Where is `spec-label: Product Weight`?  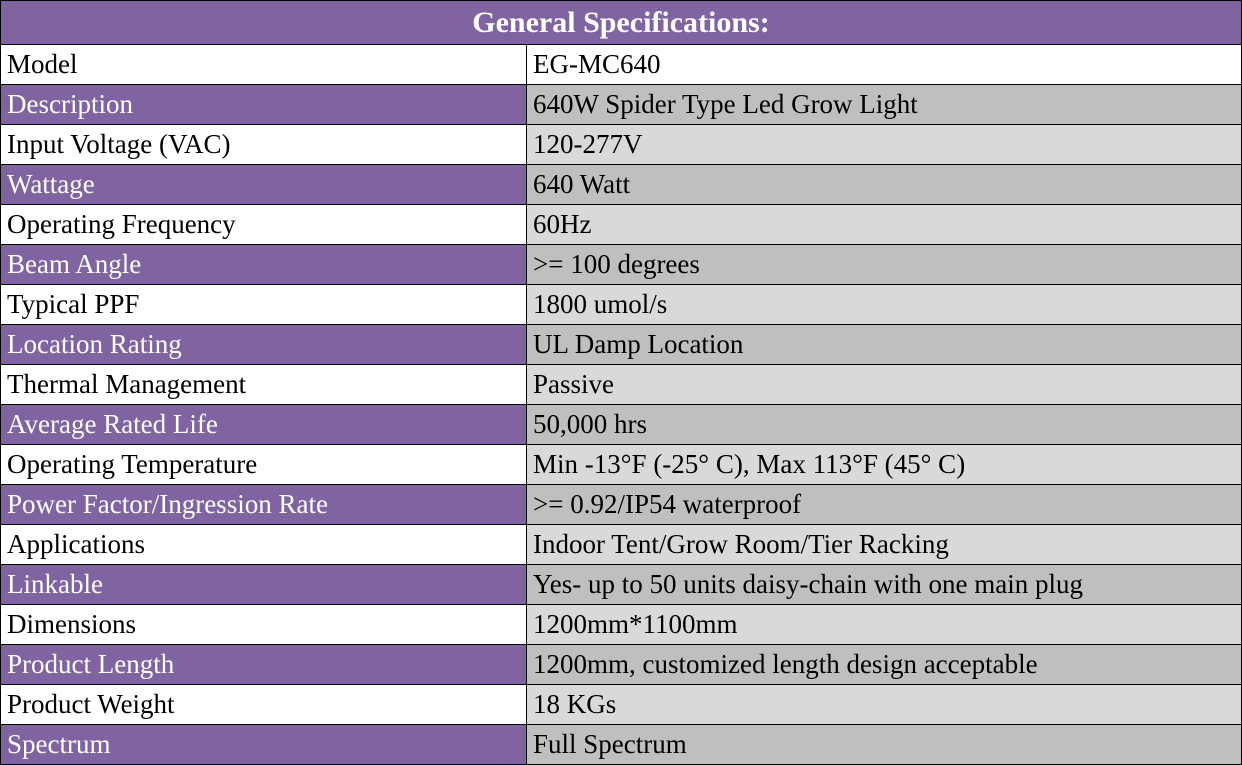
spec-label: Product Weight is located at coordinates (263, 704).